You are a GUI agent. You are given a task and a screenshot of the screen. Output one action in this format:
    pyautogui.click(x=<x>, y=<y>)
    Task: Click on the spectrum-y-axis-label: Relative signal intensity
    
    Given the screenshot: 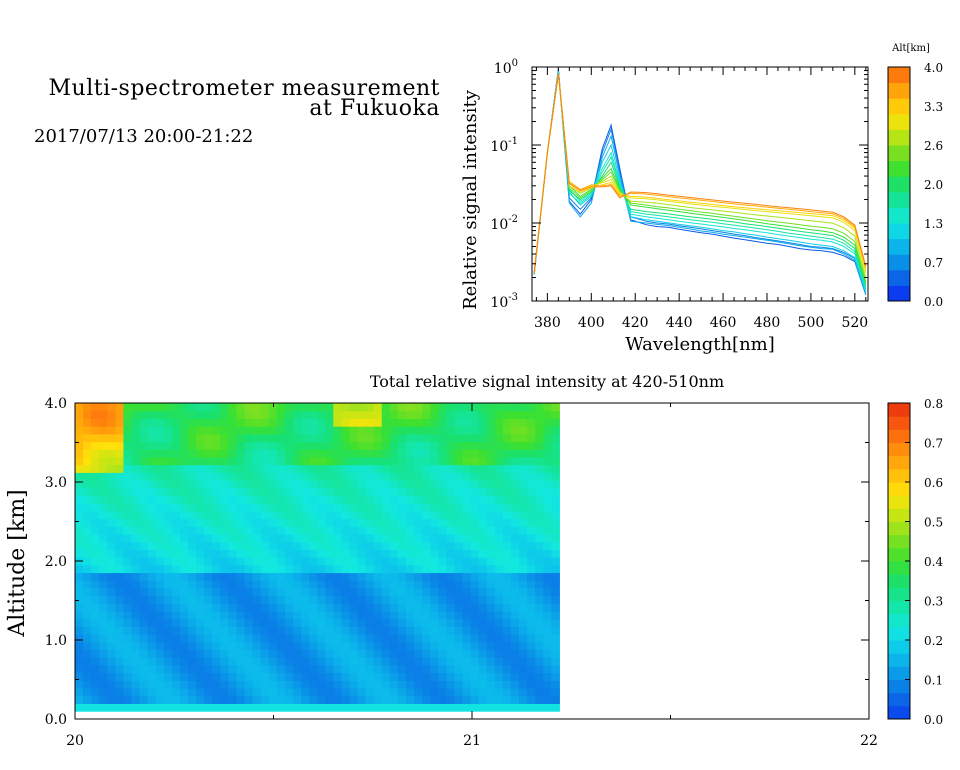 What is the action you would take?
    pyautogui.click(x=470, y=199)
    